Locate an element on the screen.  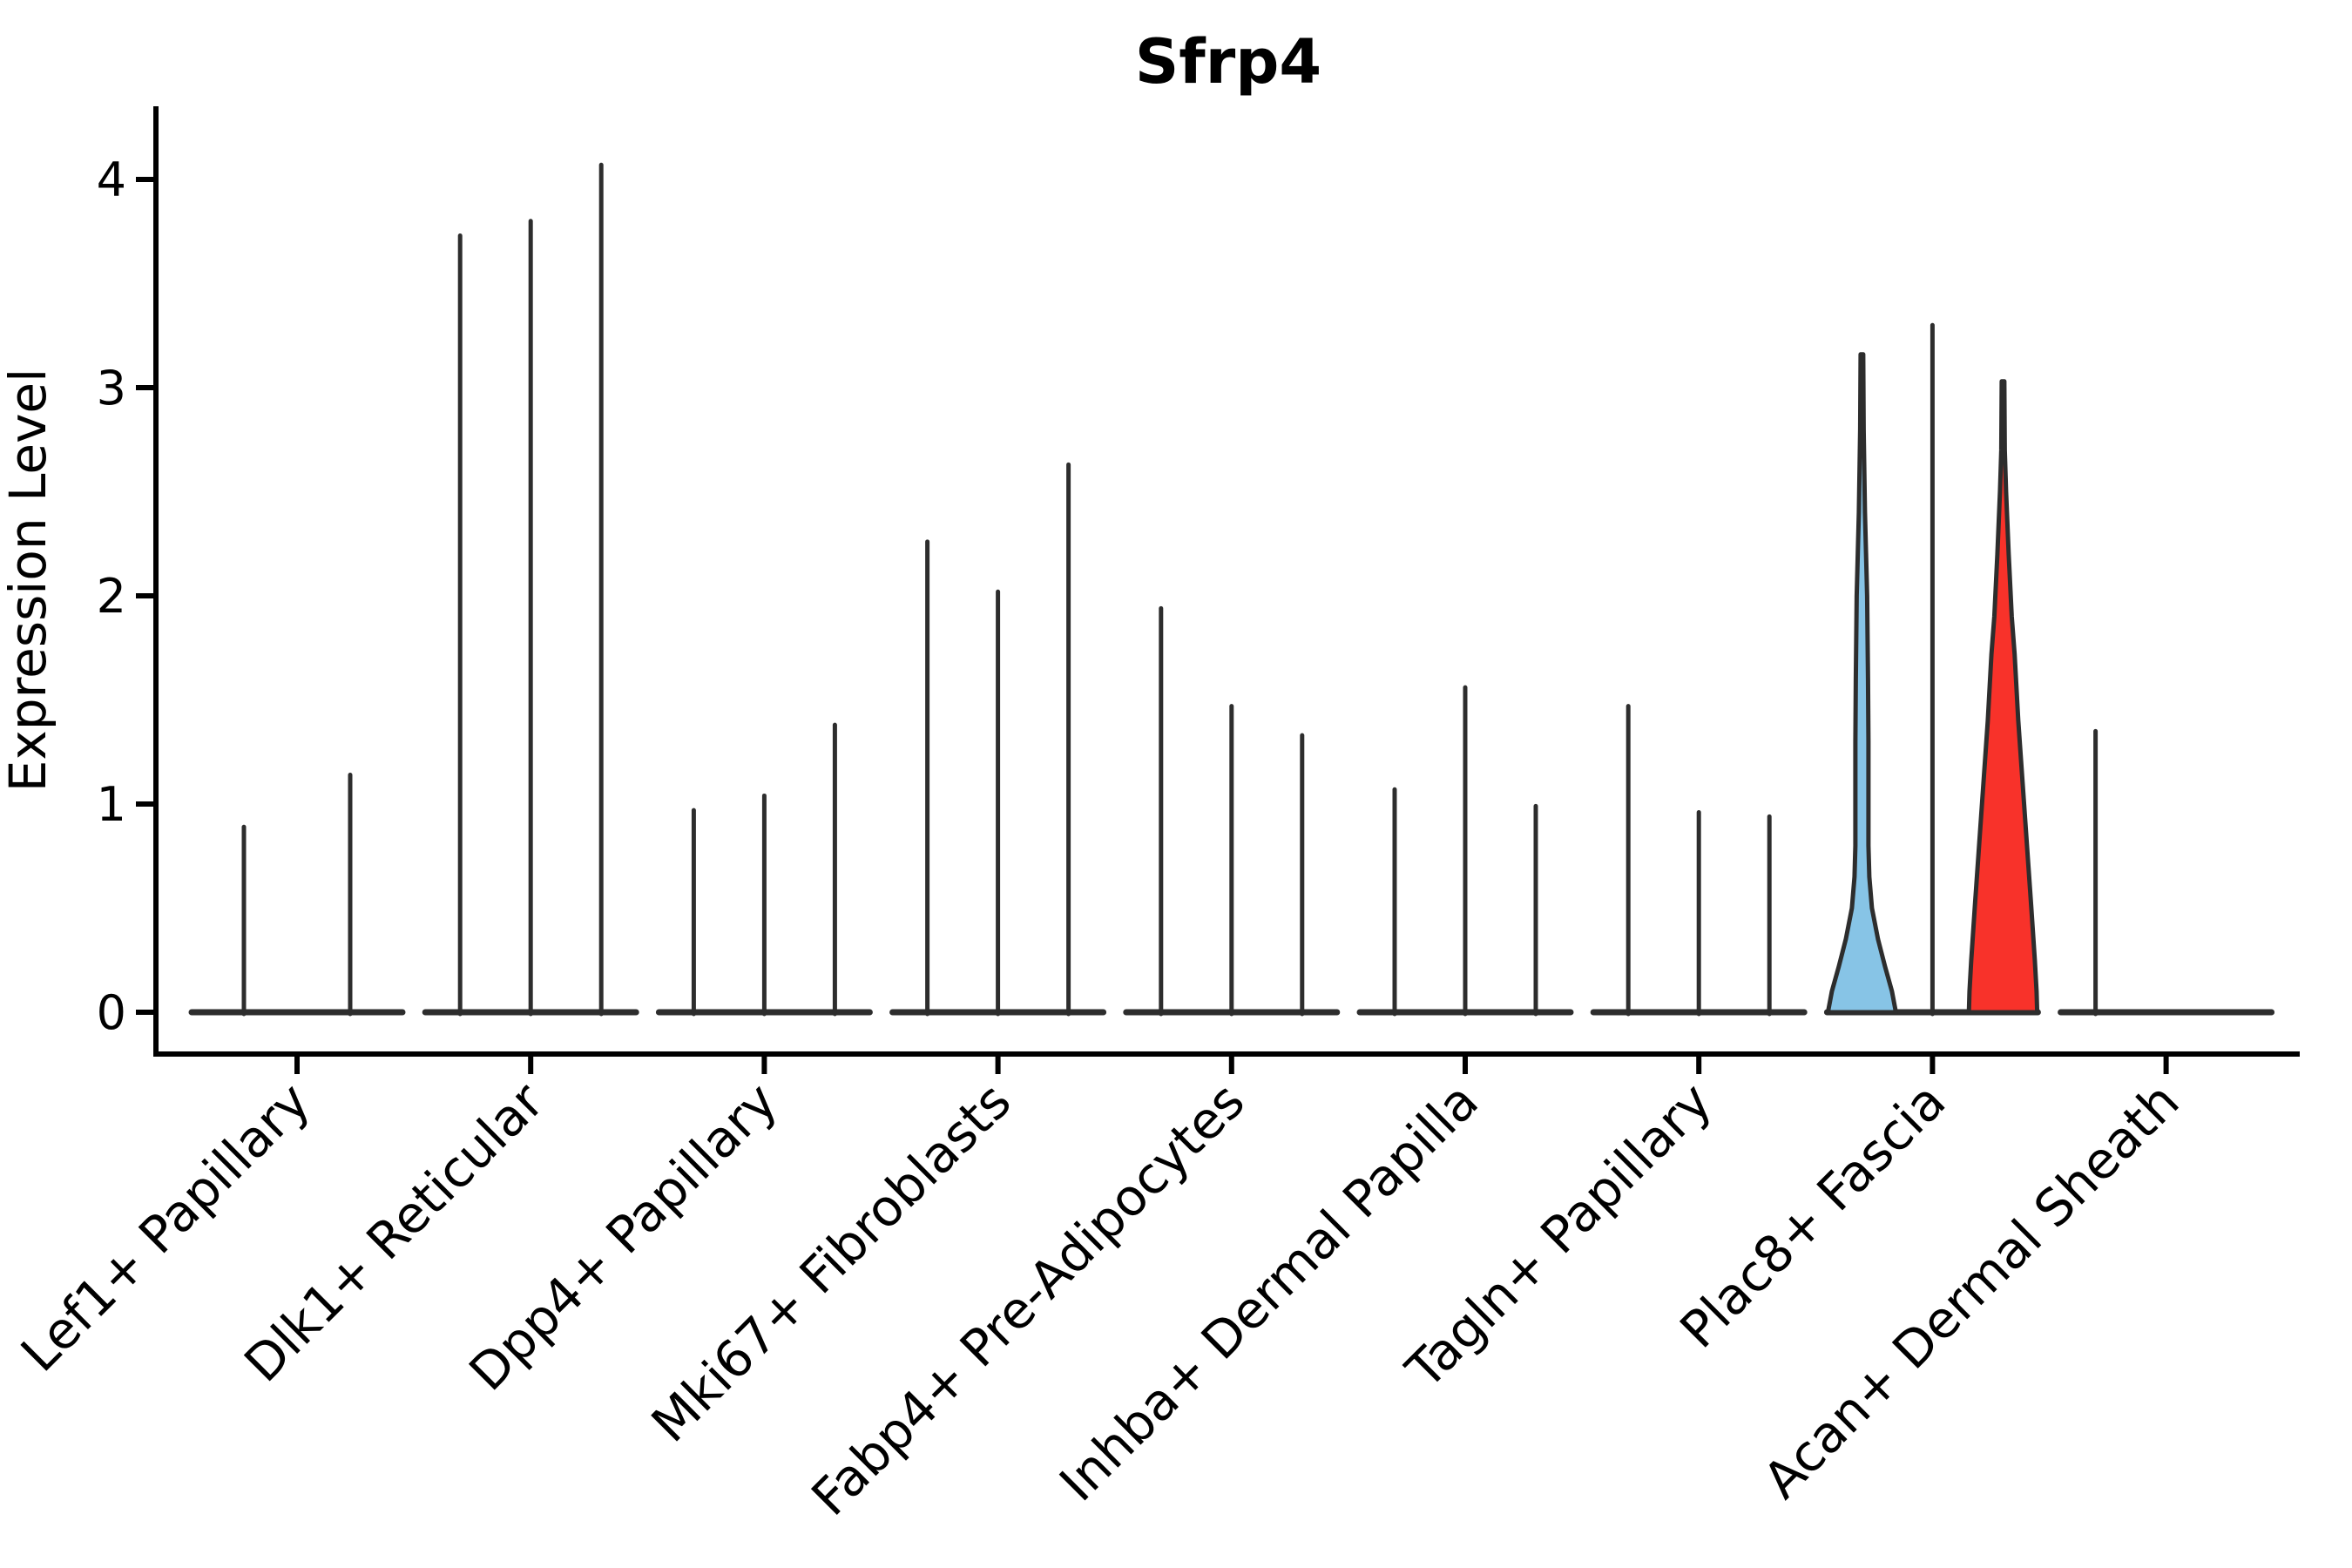
chart-title: Sfrp4 is located at coordinates (1228, 62).